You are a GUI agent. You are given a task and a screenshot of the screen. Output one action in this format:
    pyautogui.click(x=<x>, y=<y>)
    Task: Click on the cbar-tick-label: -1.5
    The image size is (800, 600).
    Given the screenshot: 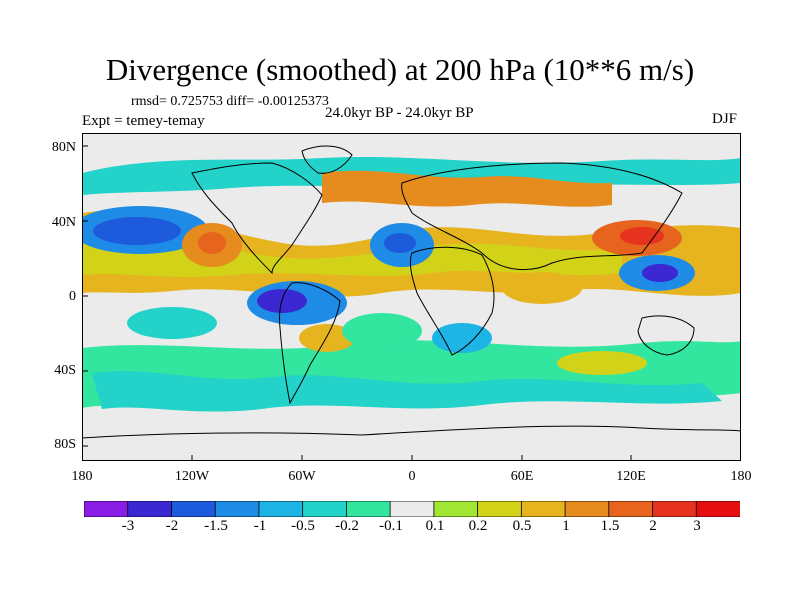 What is the action you would take?
    pyautogui.click(x=216, y=526)
    